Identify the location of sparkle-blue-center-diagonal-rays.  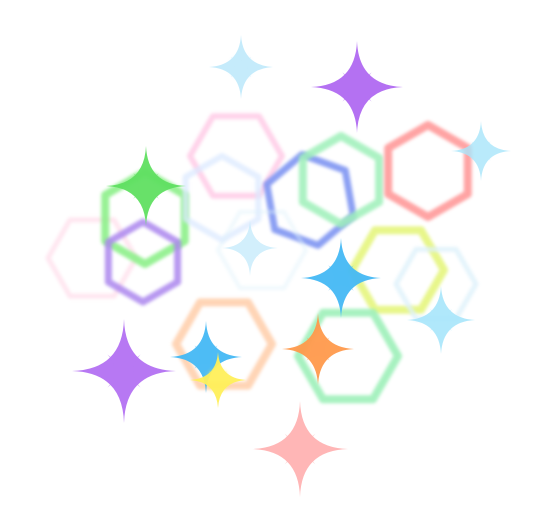
(341, 278).